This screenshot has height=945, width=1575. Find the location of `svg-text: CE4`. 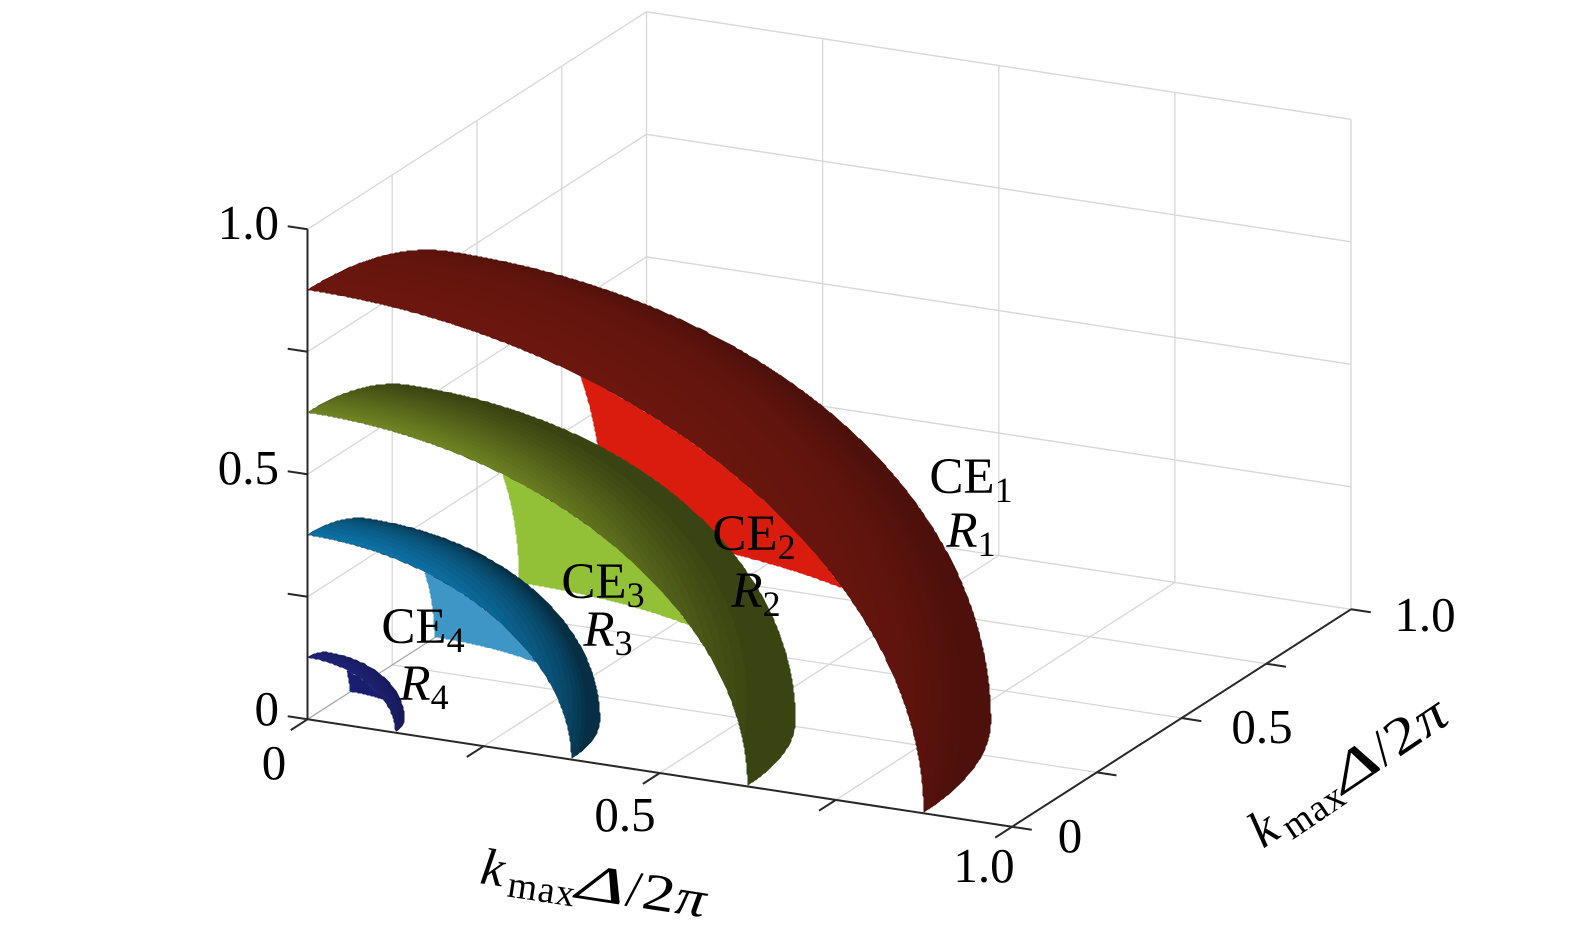

svg-text: CE4 is located at coordinates (422, 629).